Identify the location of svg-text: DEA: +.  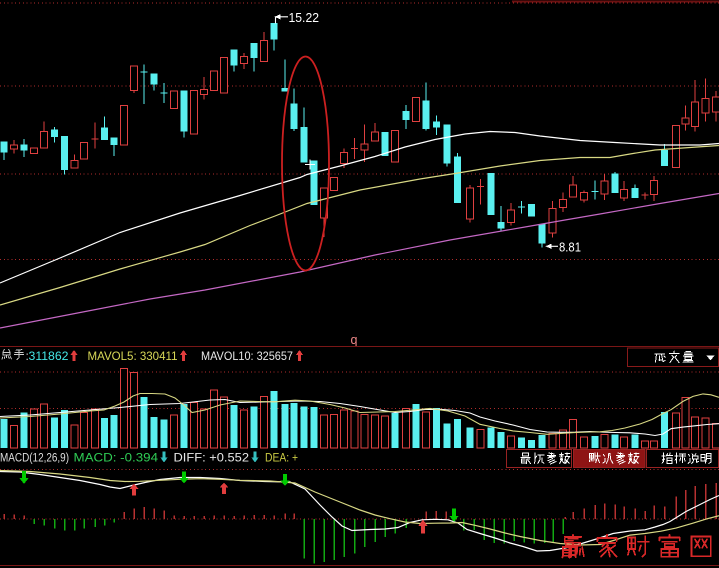
(281, 458).